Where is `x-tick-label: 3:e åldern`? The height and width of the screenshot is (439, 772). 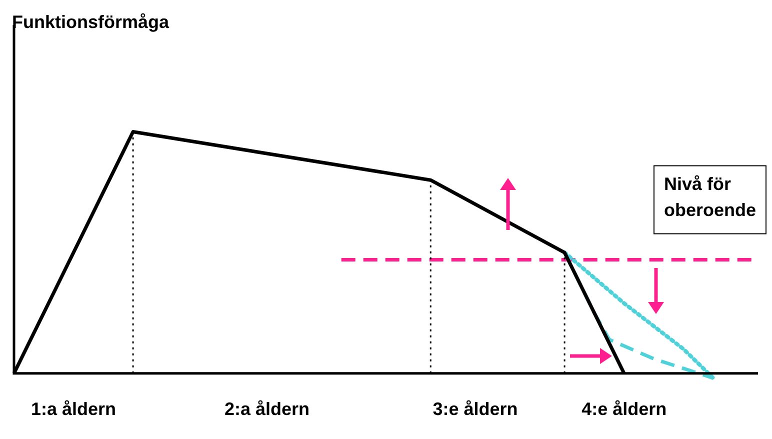
x-tick-label: 3:e åldern is located at coordinates (475, 409).